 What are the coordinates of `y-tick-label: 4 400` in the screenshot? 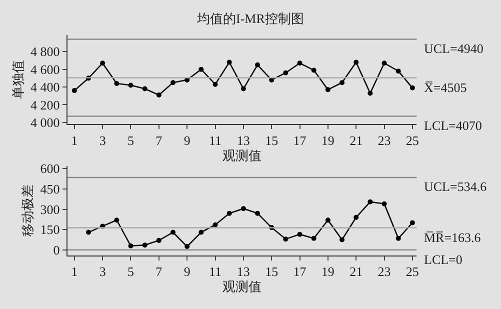 It's located at (45, 87).